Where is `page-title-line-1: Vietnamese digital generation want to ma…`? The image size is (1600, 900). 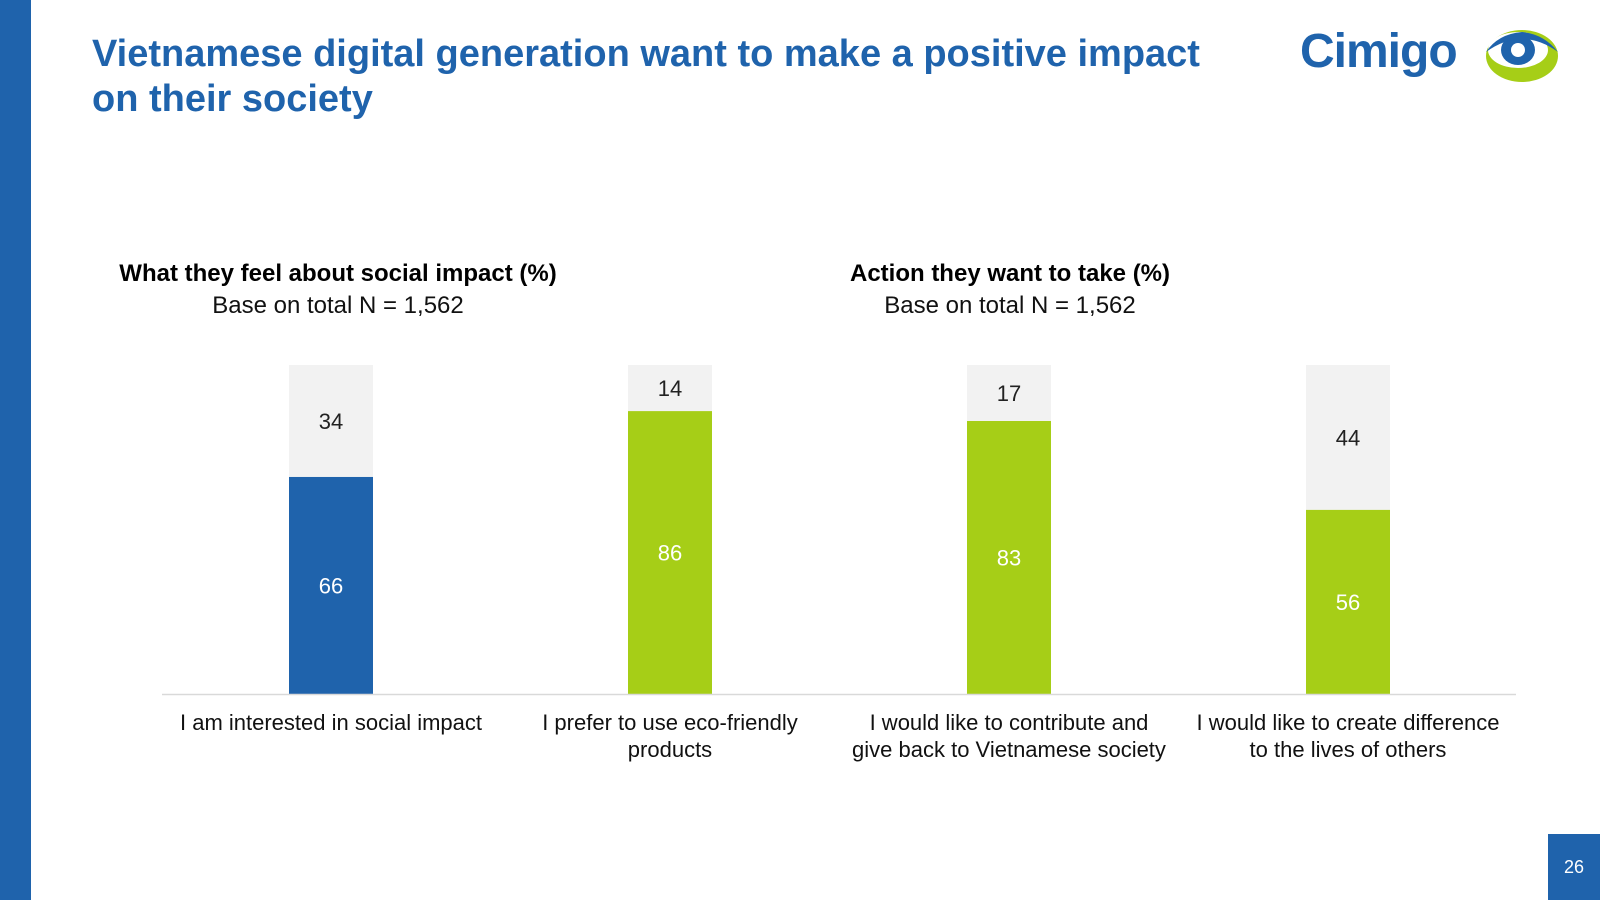 page-title-line-1: Vietnamese digital generation want to ma… is located at coordinates (646, 54).